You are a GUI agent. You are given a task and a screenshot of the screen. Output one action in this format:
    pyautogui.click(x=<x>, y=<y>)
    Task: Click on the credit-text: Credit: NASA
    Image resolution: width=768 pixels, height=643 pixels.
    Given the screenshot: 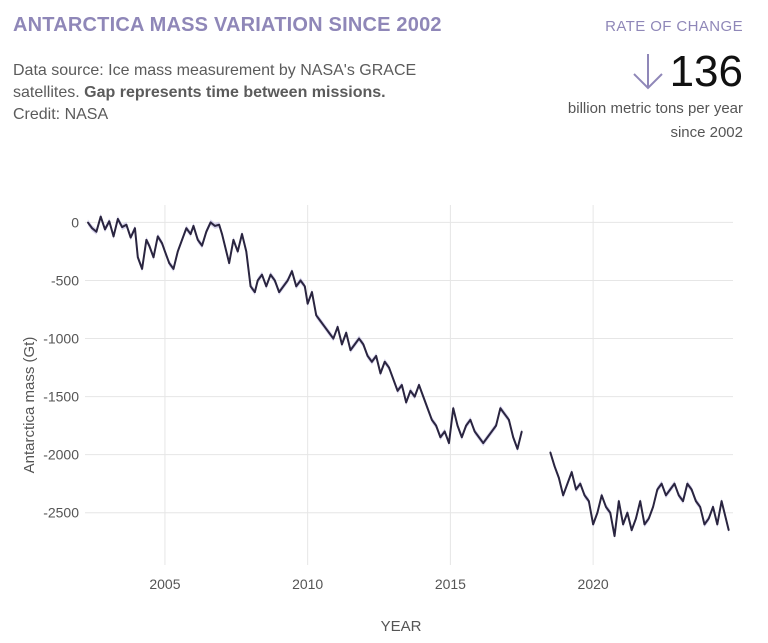 What is the action you would take?
    pyautogui.click(x=61, y=114)
    